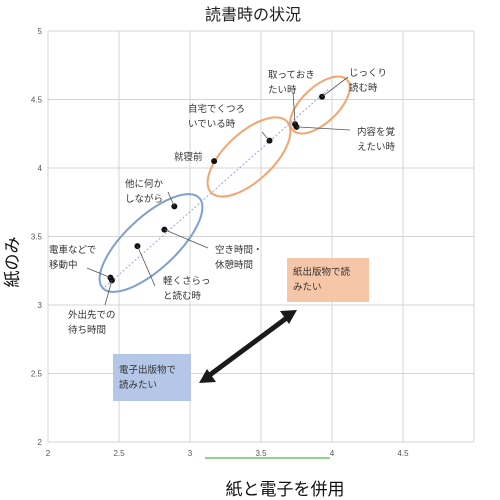 The width and height of the screenshot is (500, 500). I want to click on point-label-line: じっくり, so click(368, 73).